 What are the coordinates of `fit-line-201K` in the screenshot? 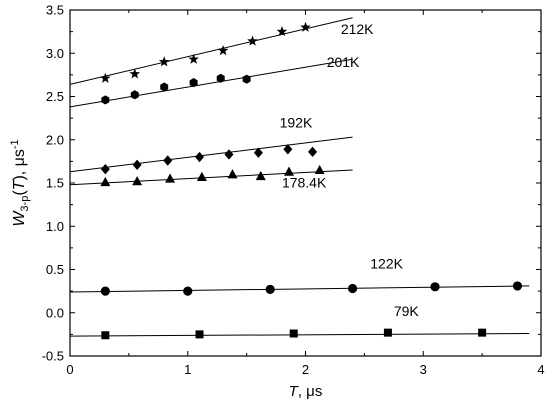 It's located at (211, 83).